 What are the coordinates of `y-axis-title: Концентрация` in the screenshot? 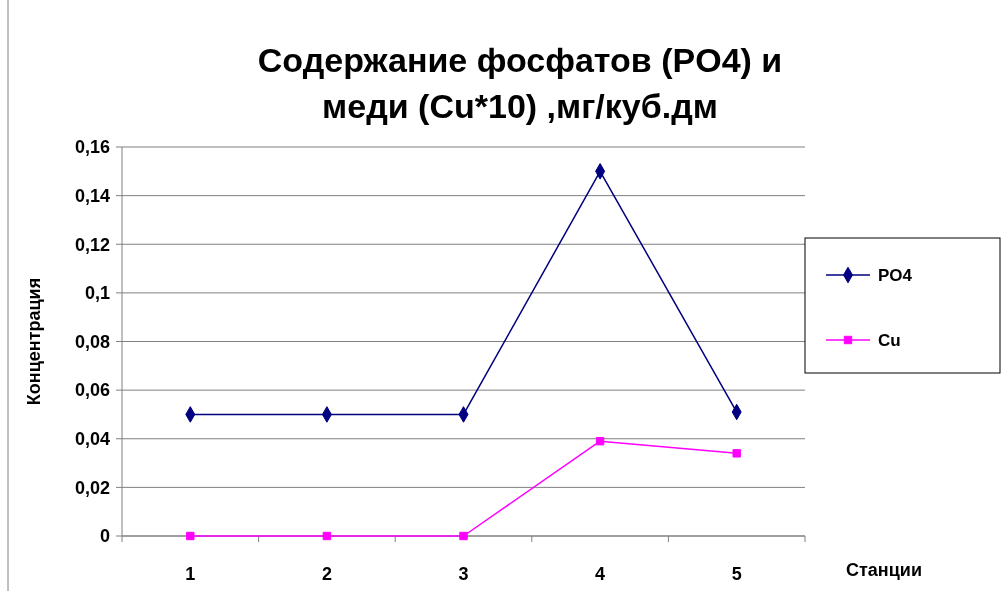 It's located at (34, 341).